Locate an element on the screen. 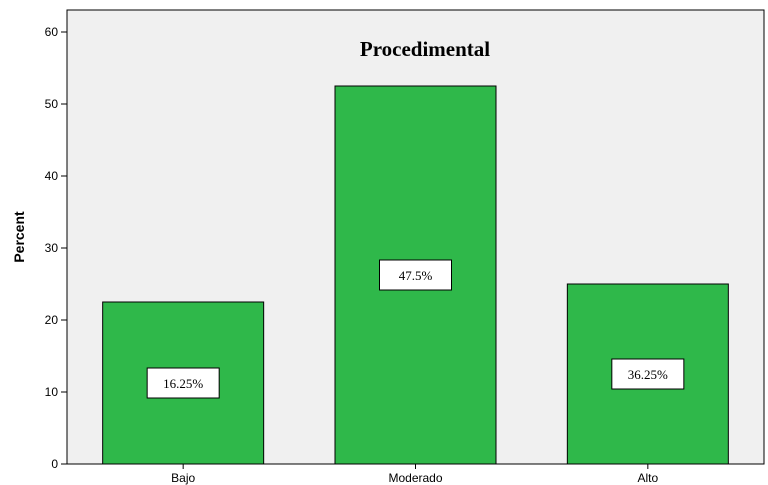 Image resolution: width=768 pixels, height=485 pixels. data-label: 16.25% is located at coordinates (183, 383).